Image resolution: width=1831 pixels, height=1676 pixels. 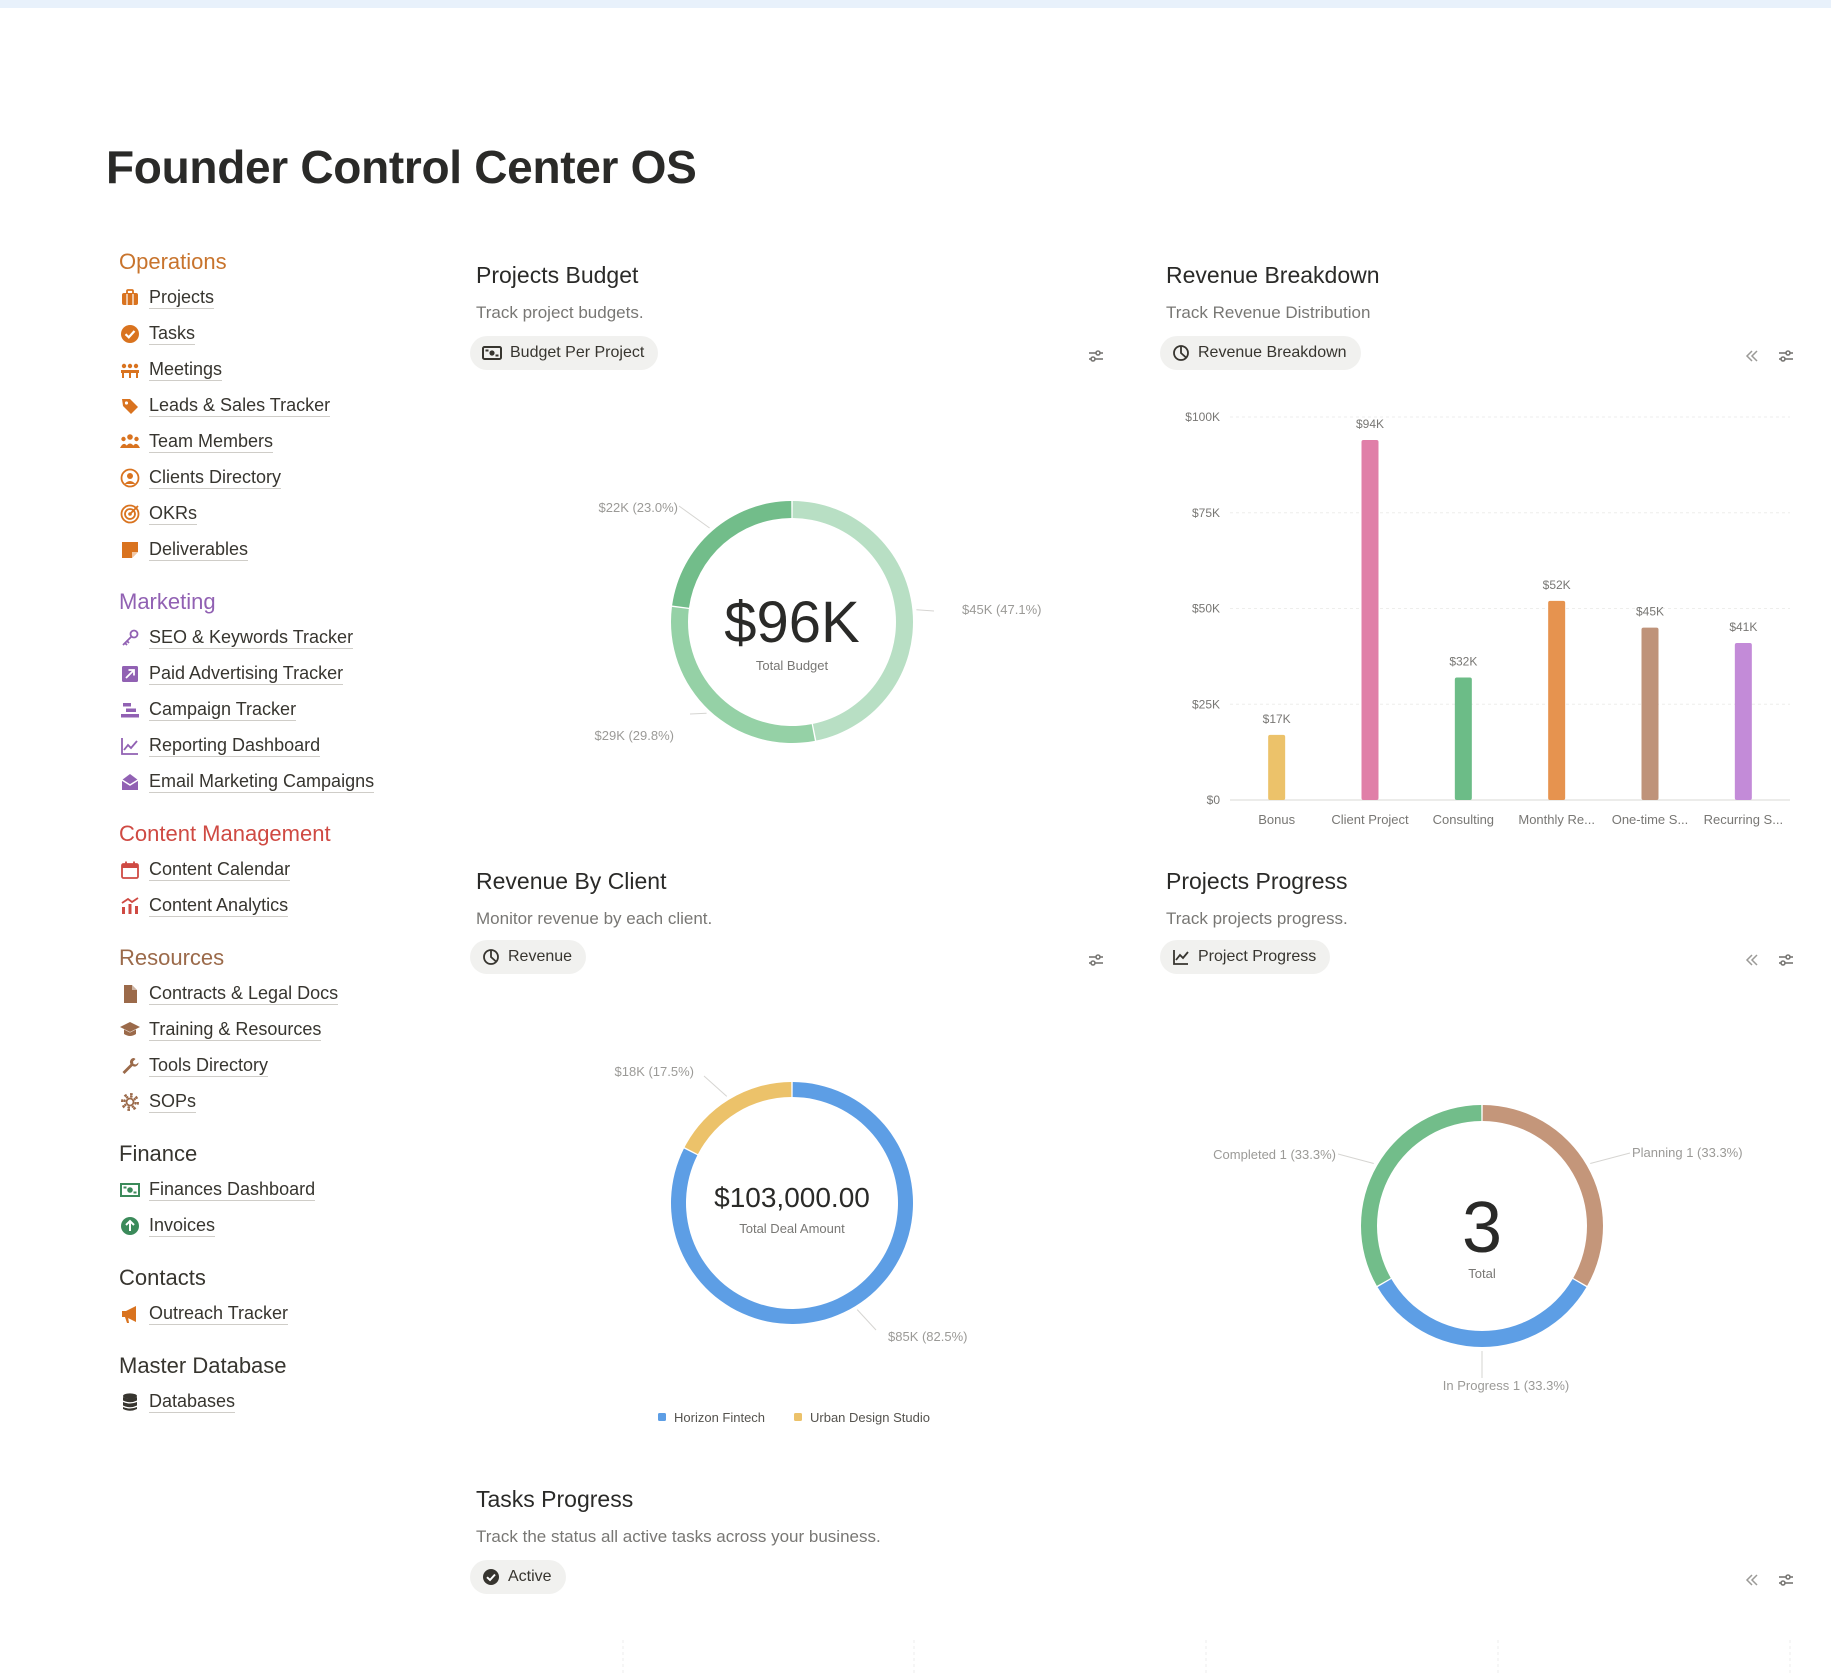 What do you see at coordinates (269, 1226) in the screenshot?
I see `sidebar-item-invoices: Invoices` at bounding box center [269, 1226].